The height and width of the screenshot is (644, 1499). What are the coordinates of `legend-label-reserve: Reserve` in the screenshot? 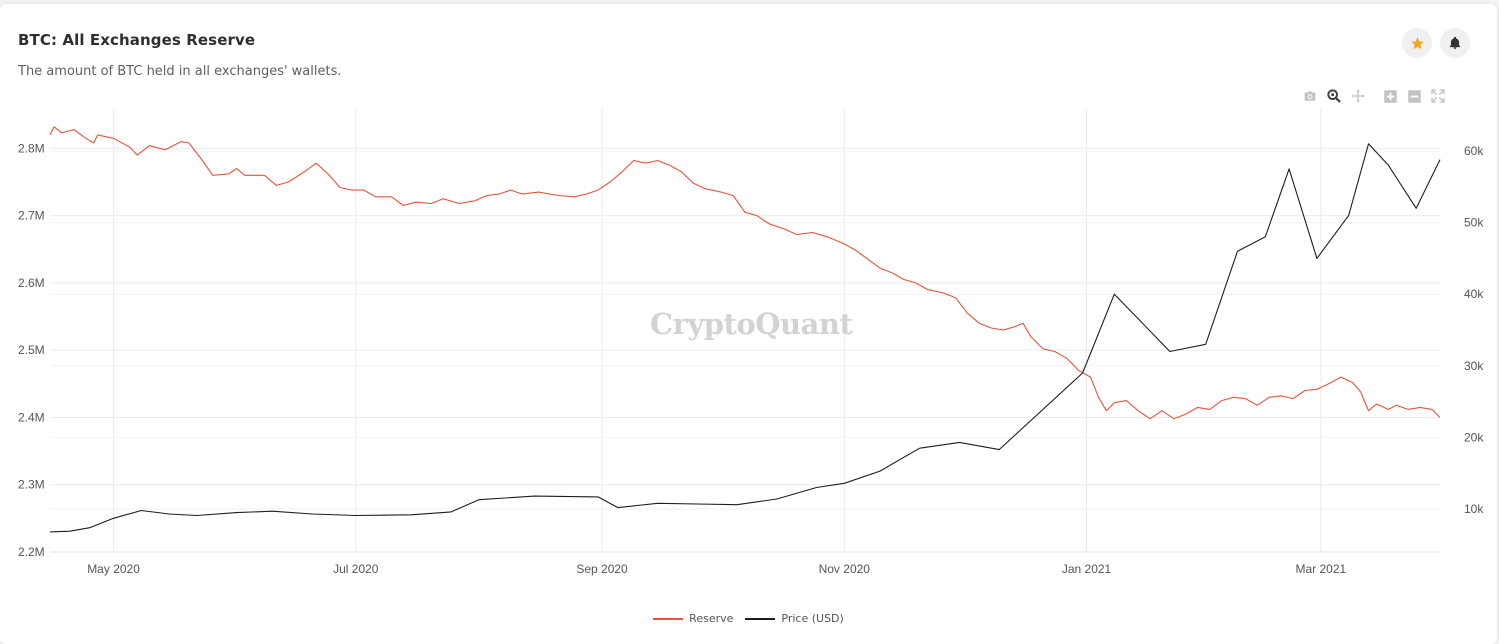 It's located at (711, 618).